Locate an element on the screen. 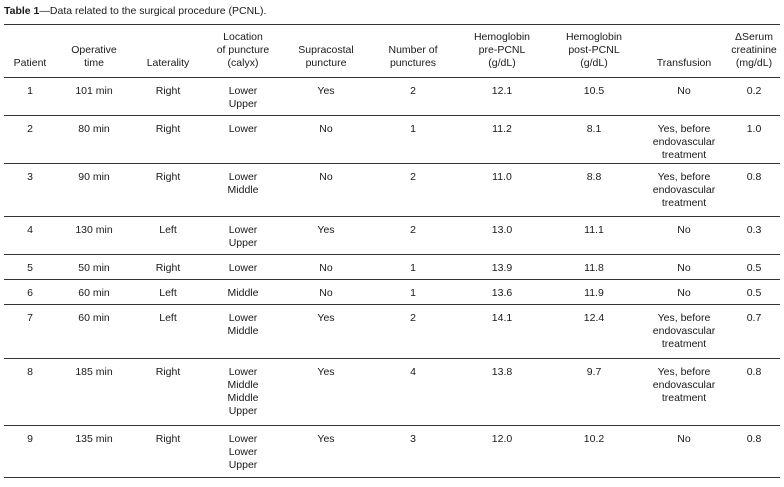  punctures-cell: 4 is located at coordinates (413, 372).